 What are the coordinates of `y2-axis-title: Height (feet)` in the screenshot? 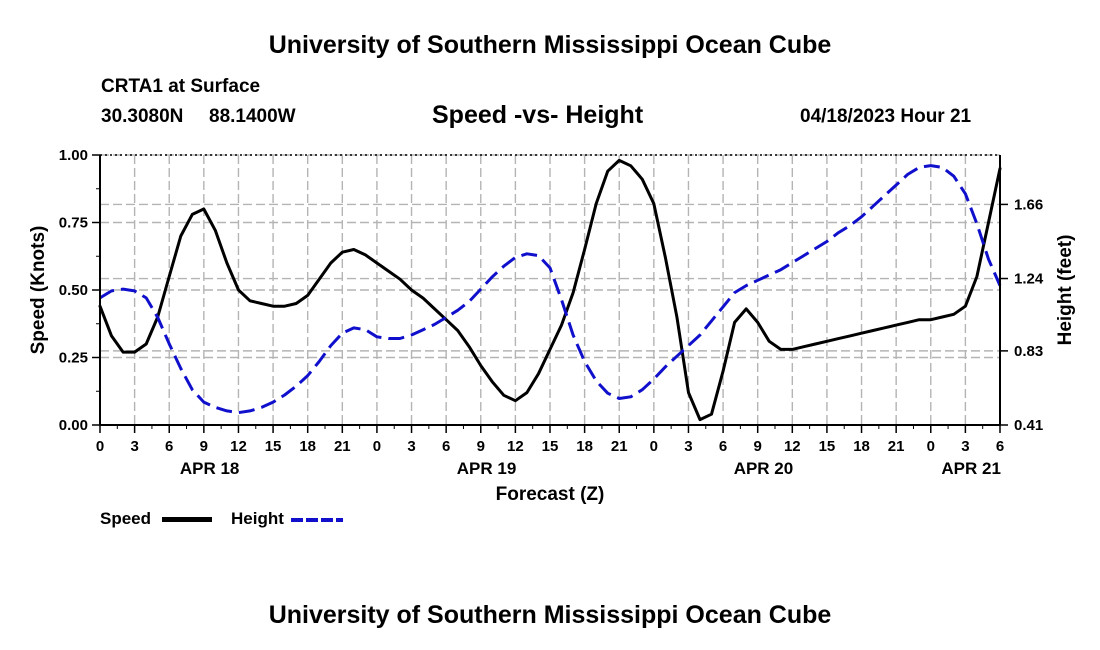 It's located at (1065, 290).